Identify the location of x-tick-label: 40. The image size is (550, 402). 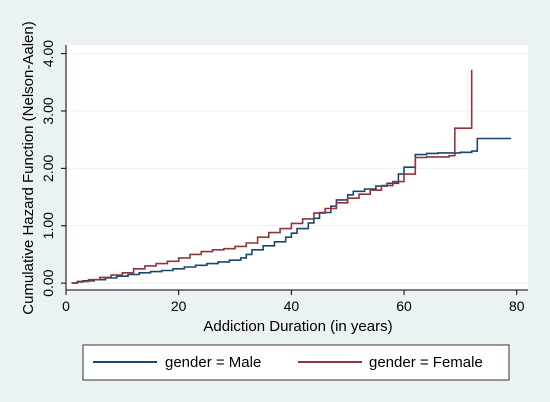
(292, 306).